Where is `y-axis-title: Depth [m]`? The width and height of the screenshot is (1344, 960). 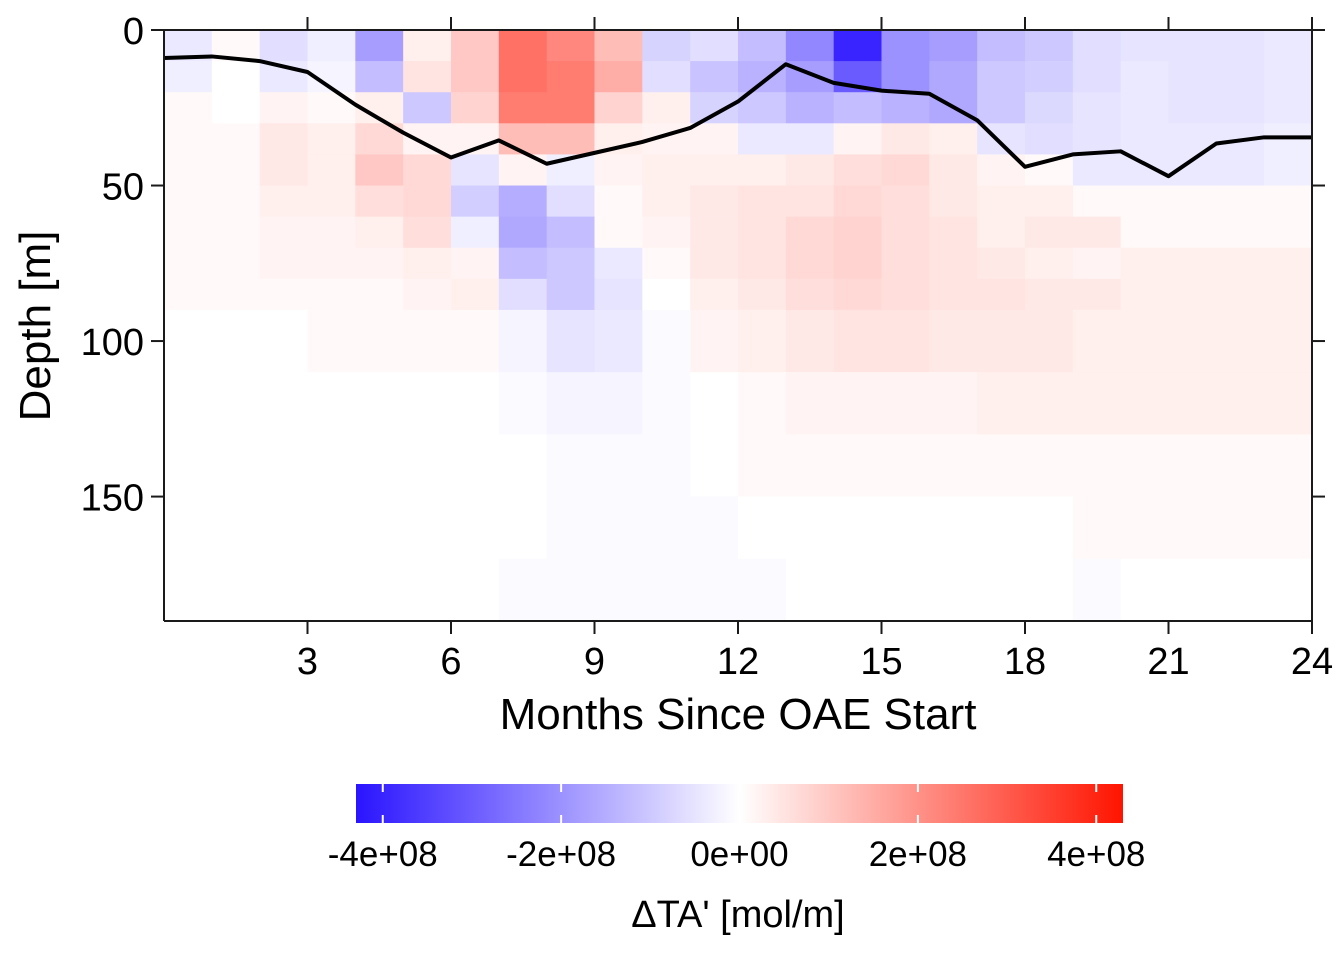
y-axis-title: Depth [m] is located at coordinates (35, 326).